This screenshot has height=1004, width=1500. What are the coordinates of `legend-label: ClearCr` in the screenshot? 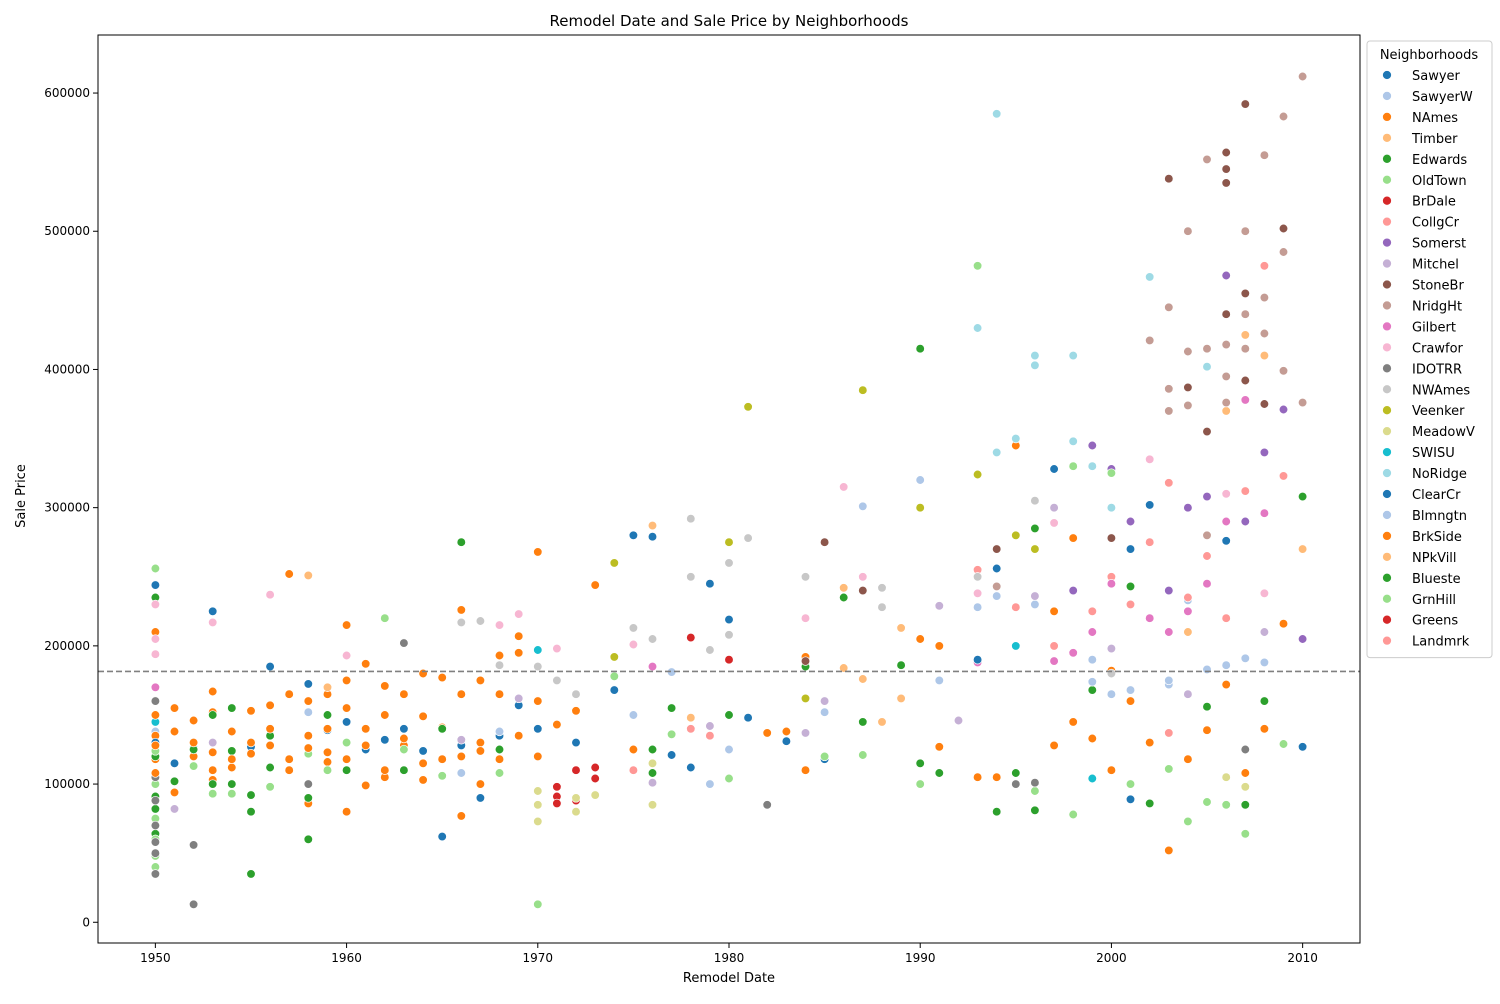 It's located at (1436, 495).